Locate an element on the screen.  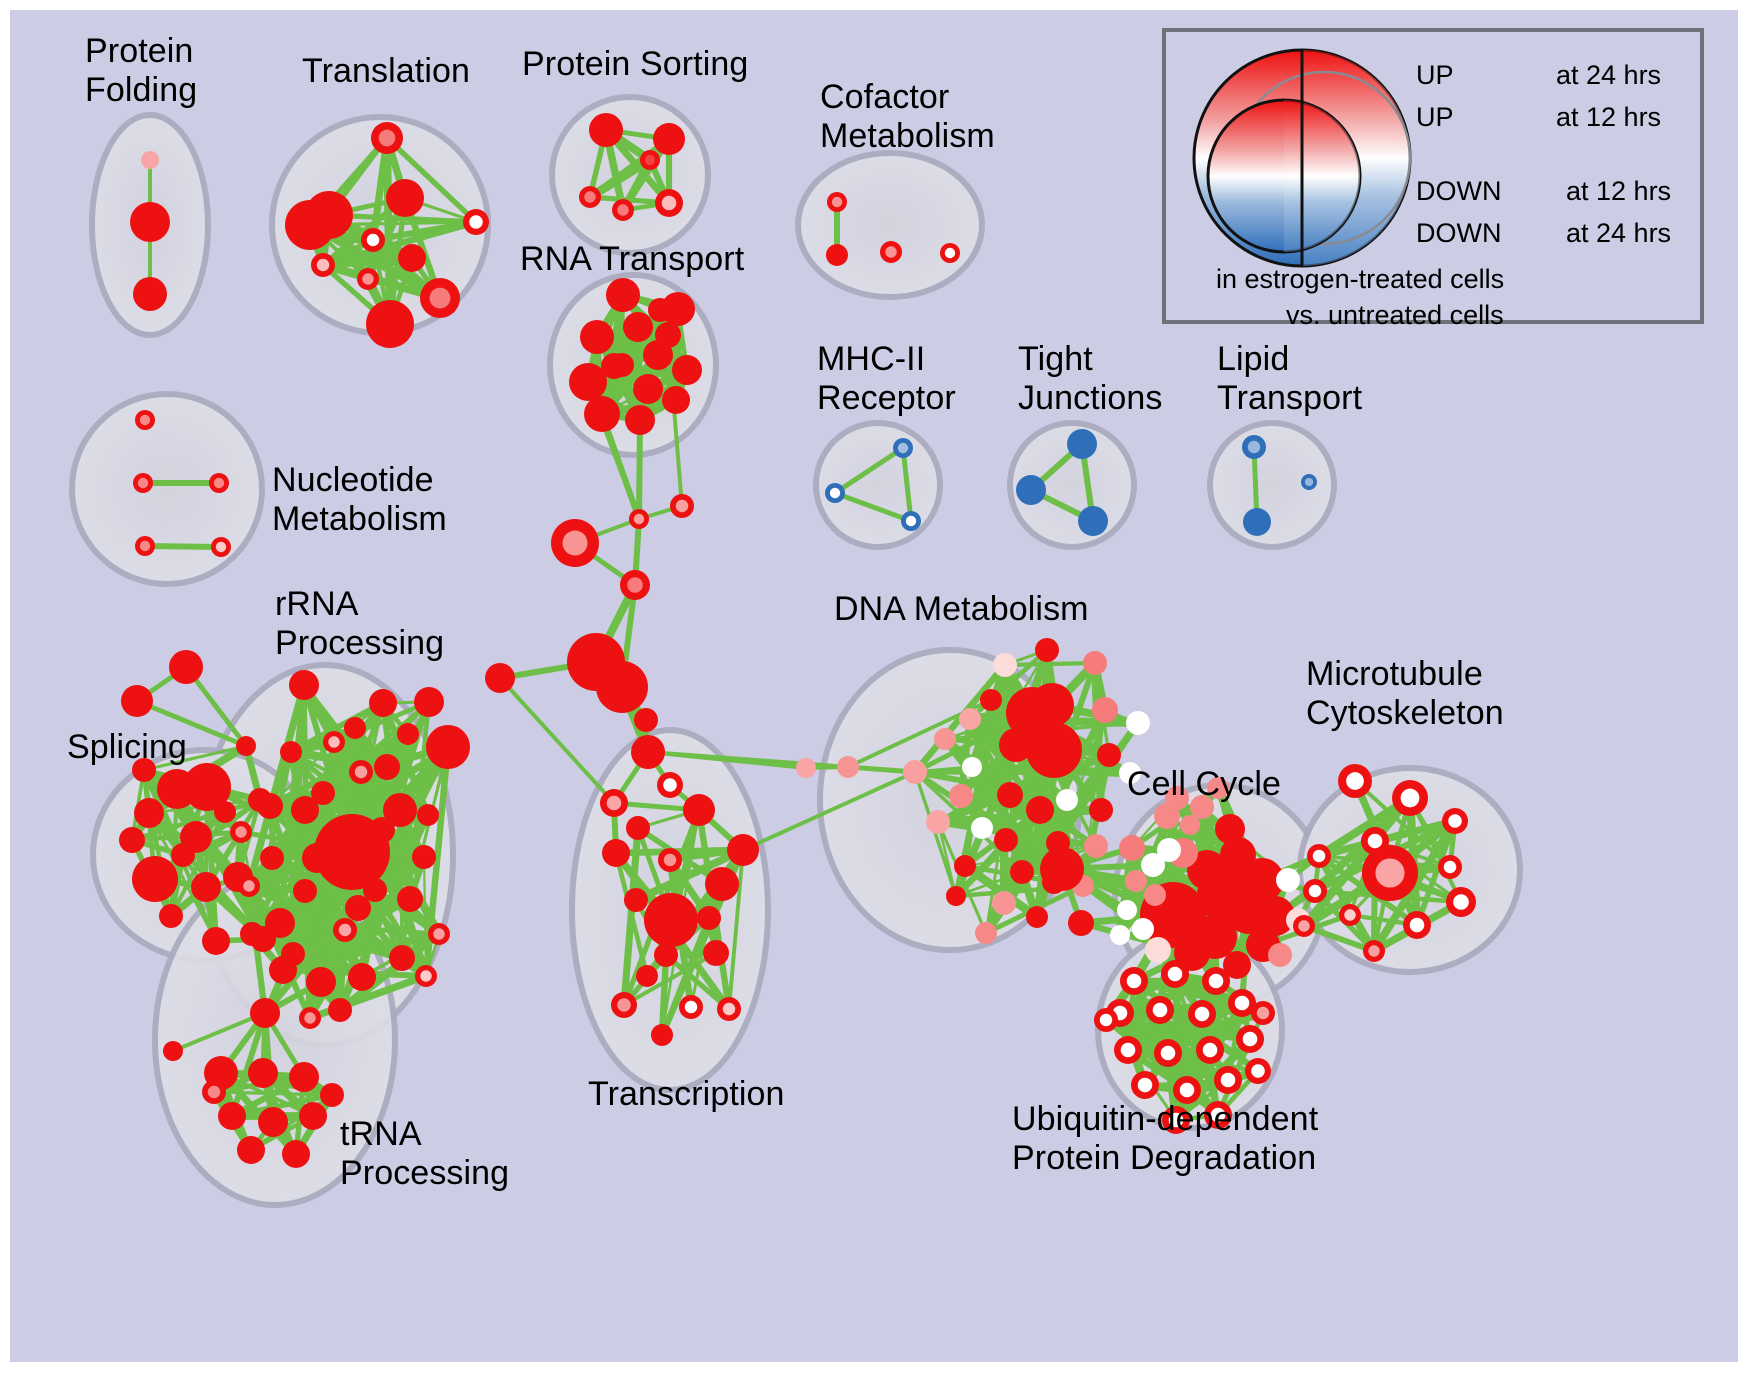
legend-label-down-24: DOWN is located at coordinates (1459, 233).